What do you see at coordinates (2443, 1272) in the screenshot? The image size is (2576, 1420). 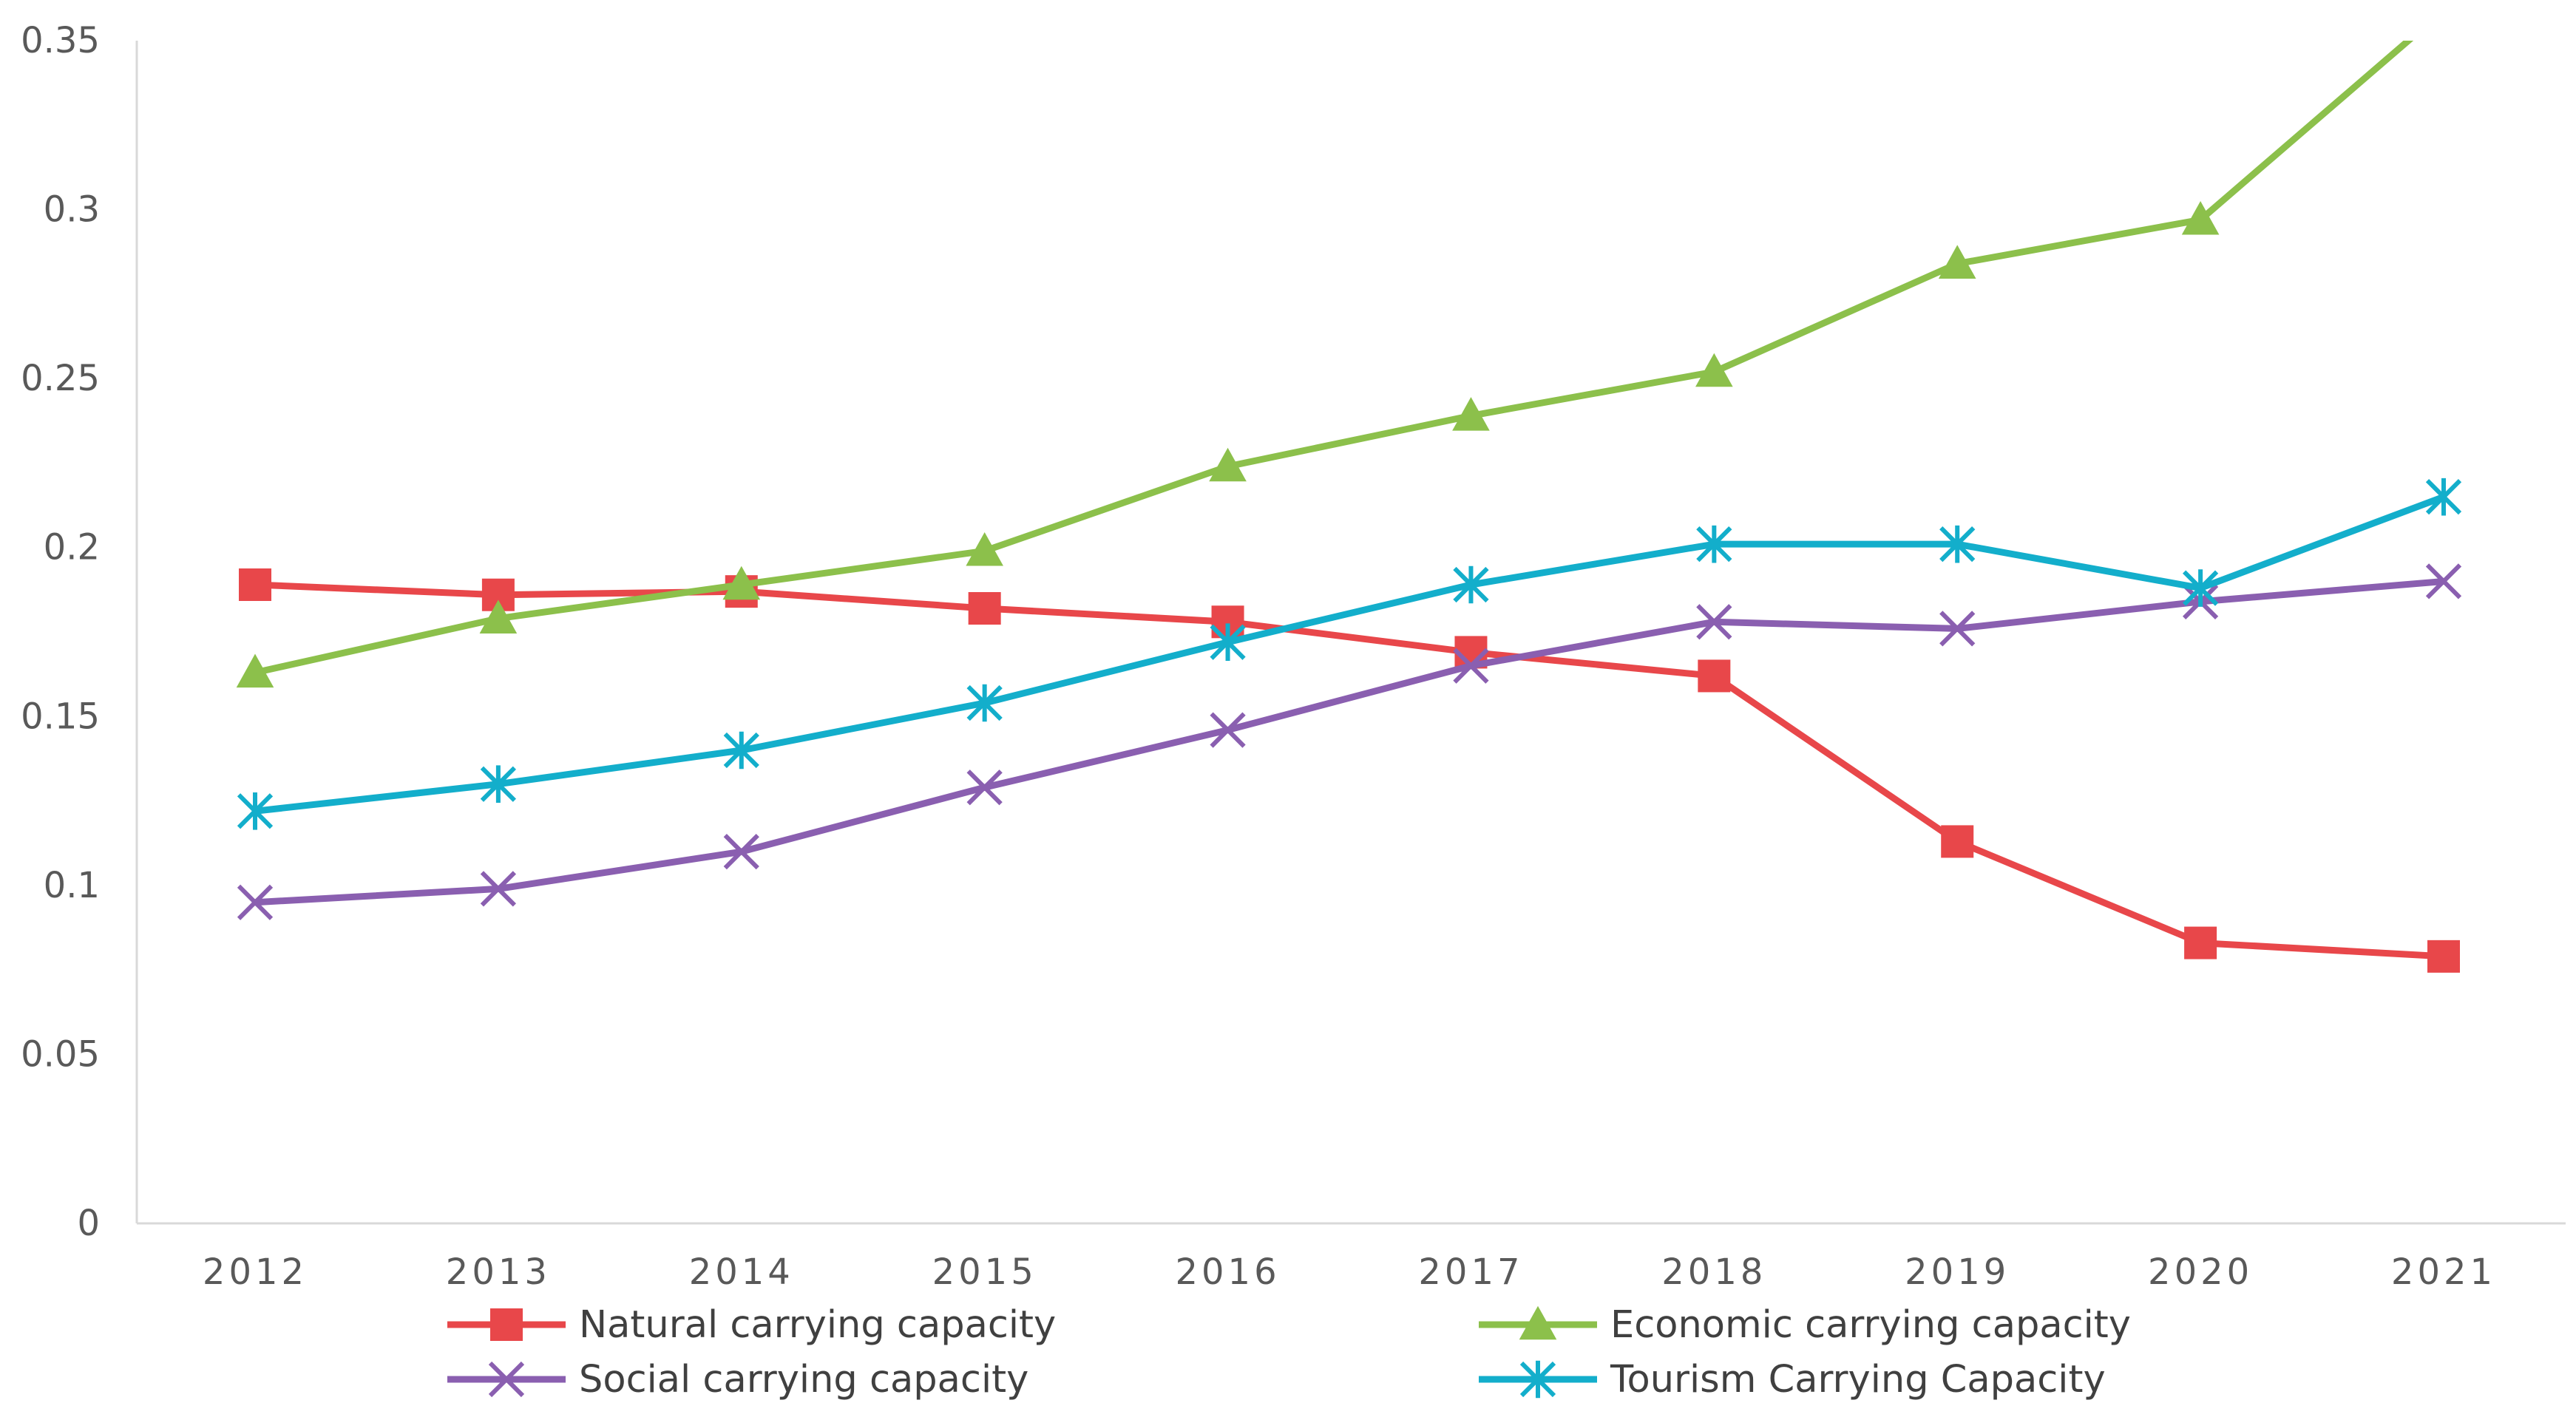 I see `x-tick-label: 2021` at bounding box center [2443, 1272].